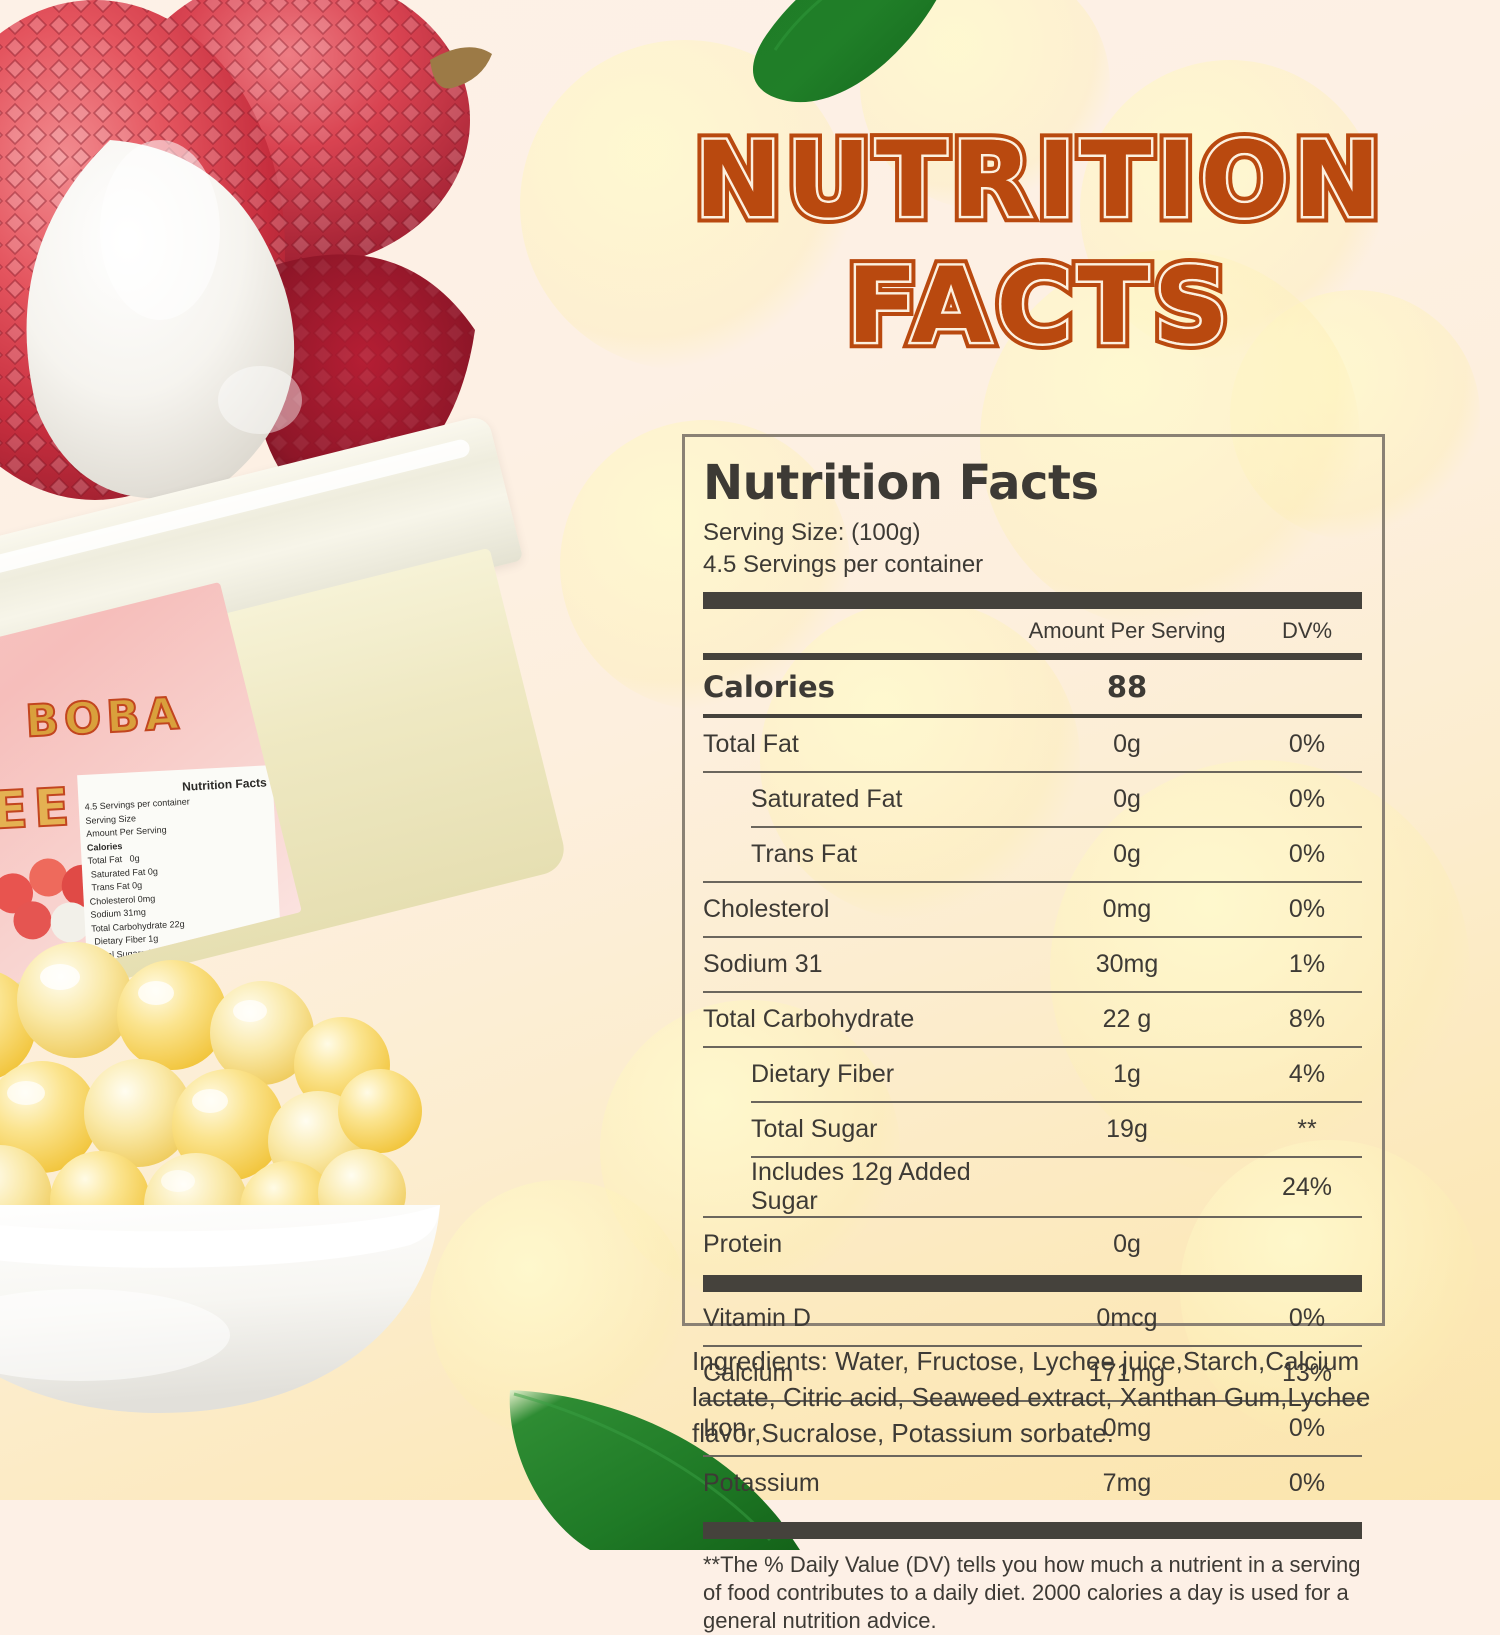 Image resolution: width=1500 pixels, height=1635 pixels. Describe the element at coordinates (1127, 1074) in the screenshot. I see `nutrient-amount: 1g` at that location.